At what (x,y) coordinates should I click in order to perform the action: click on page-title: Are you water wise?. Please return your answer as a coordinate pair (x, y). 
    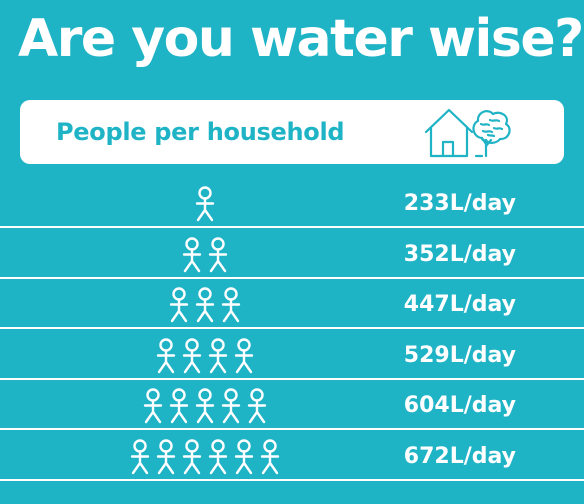
    Looking at the image, I should click on (301, 39).